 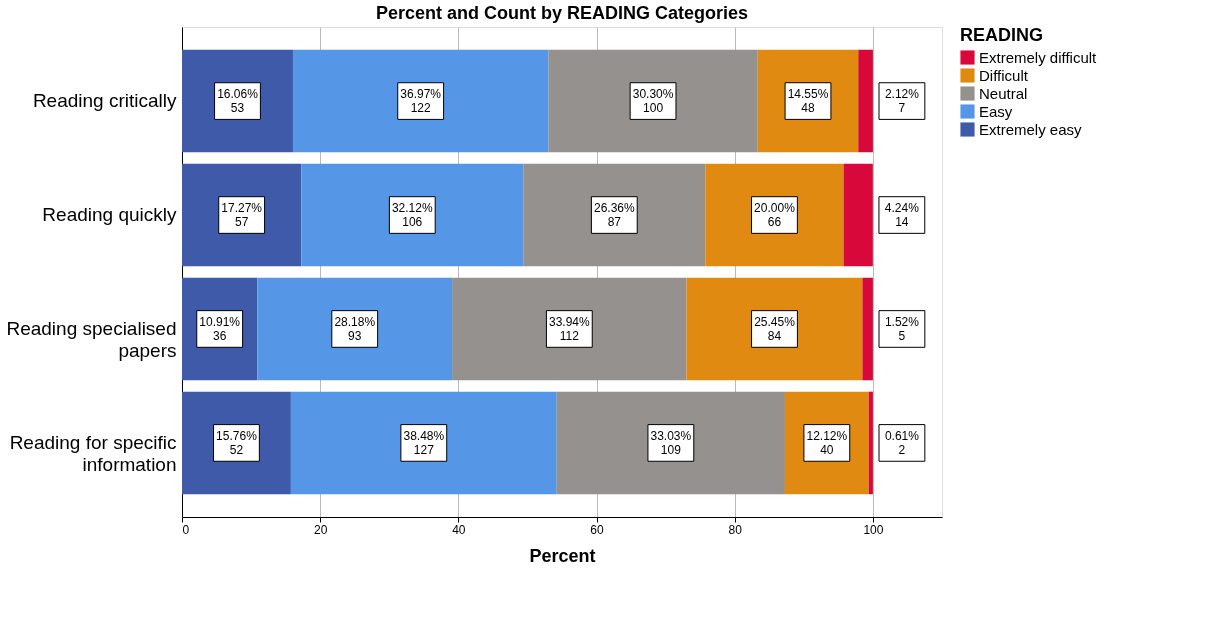 I want to click on data-label: 33.94% 112, so click(x=569, y=328).